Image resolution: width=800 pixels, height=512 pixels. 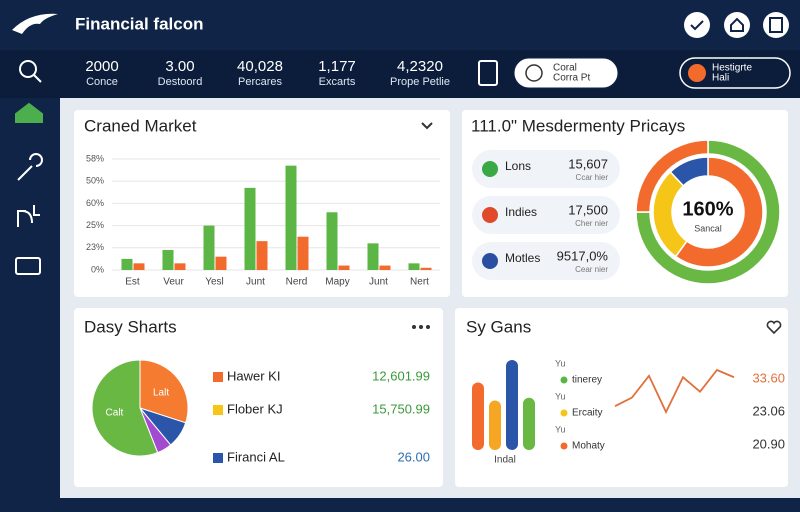 I want to click on clipboard-icon, so click(x=488, y=73).